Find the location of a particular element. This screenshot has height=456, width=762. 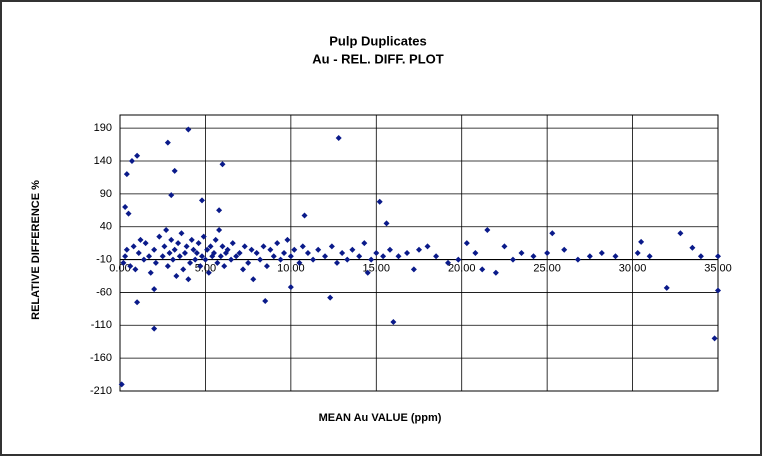

y-tick-label: 190 is located at coordinates (103, 128).